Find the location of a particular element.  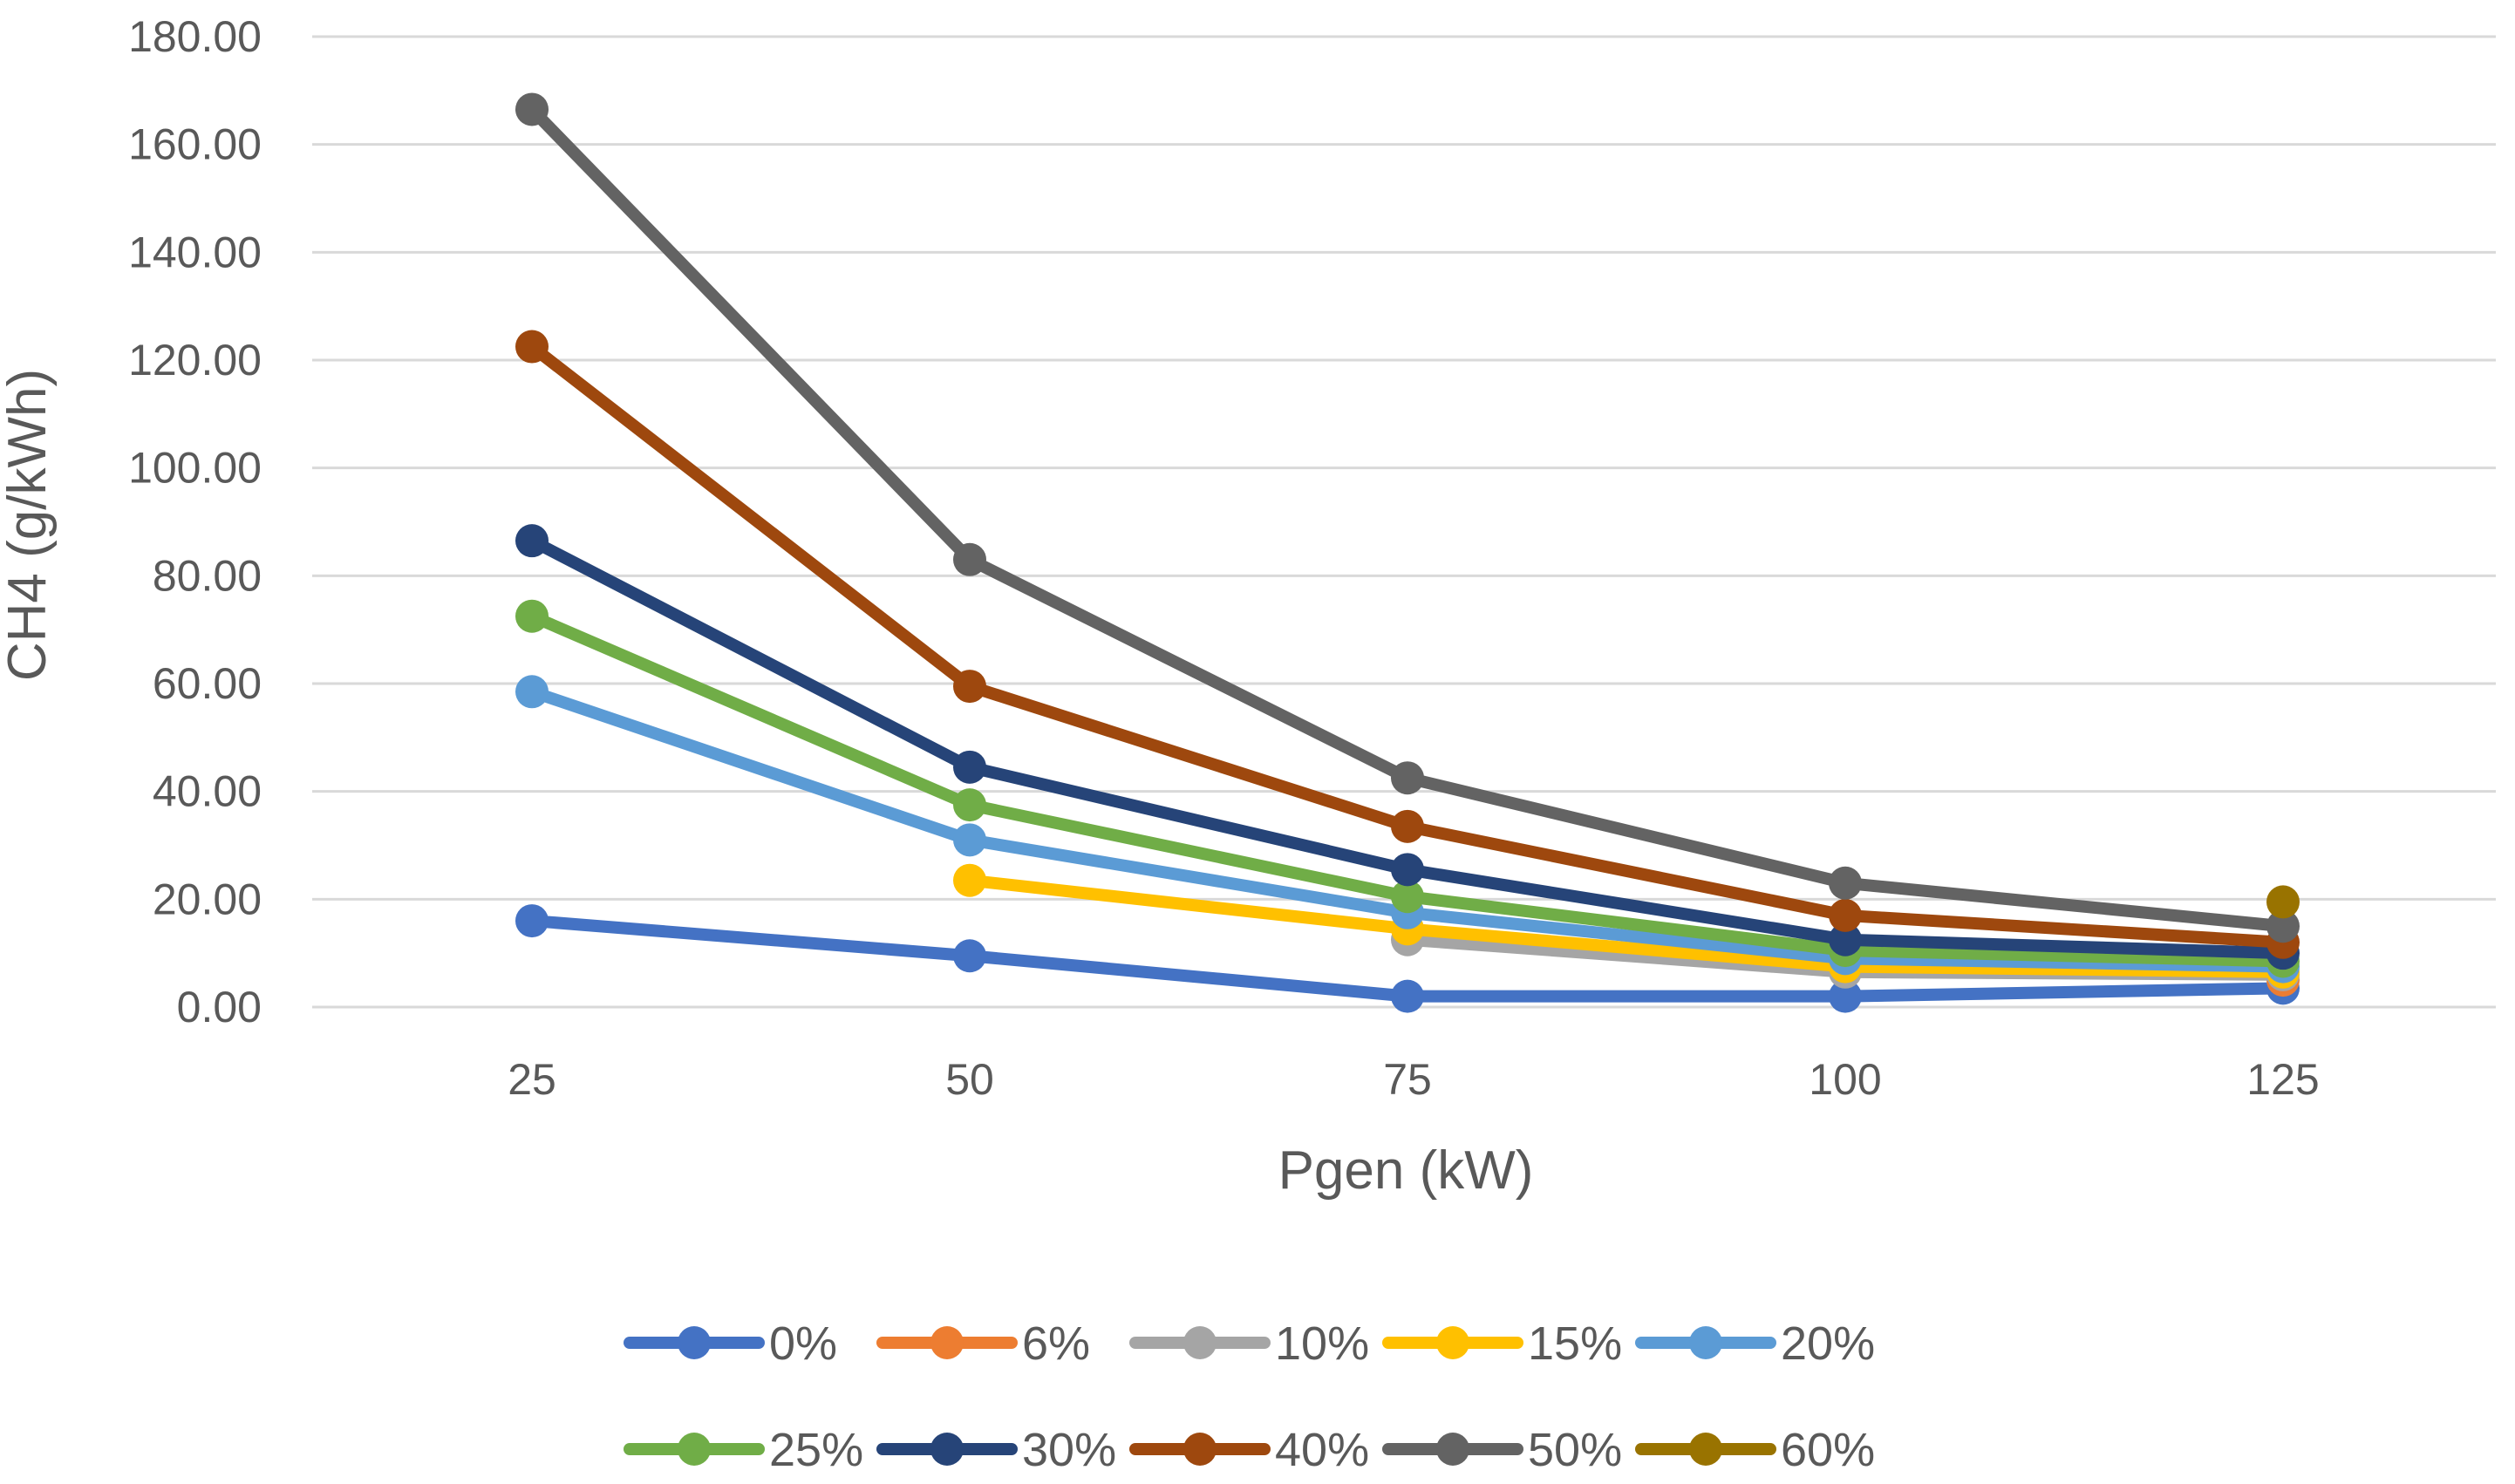

y-tick-label: 40.00 is located at coordinates (207, 791).